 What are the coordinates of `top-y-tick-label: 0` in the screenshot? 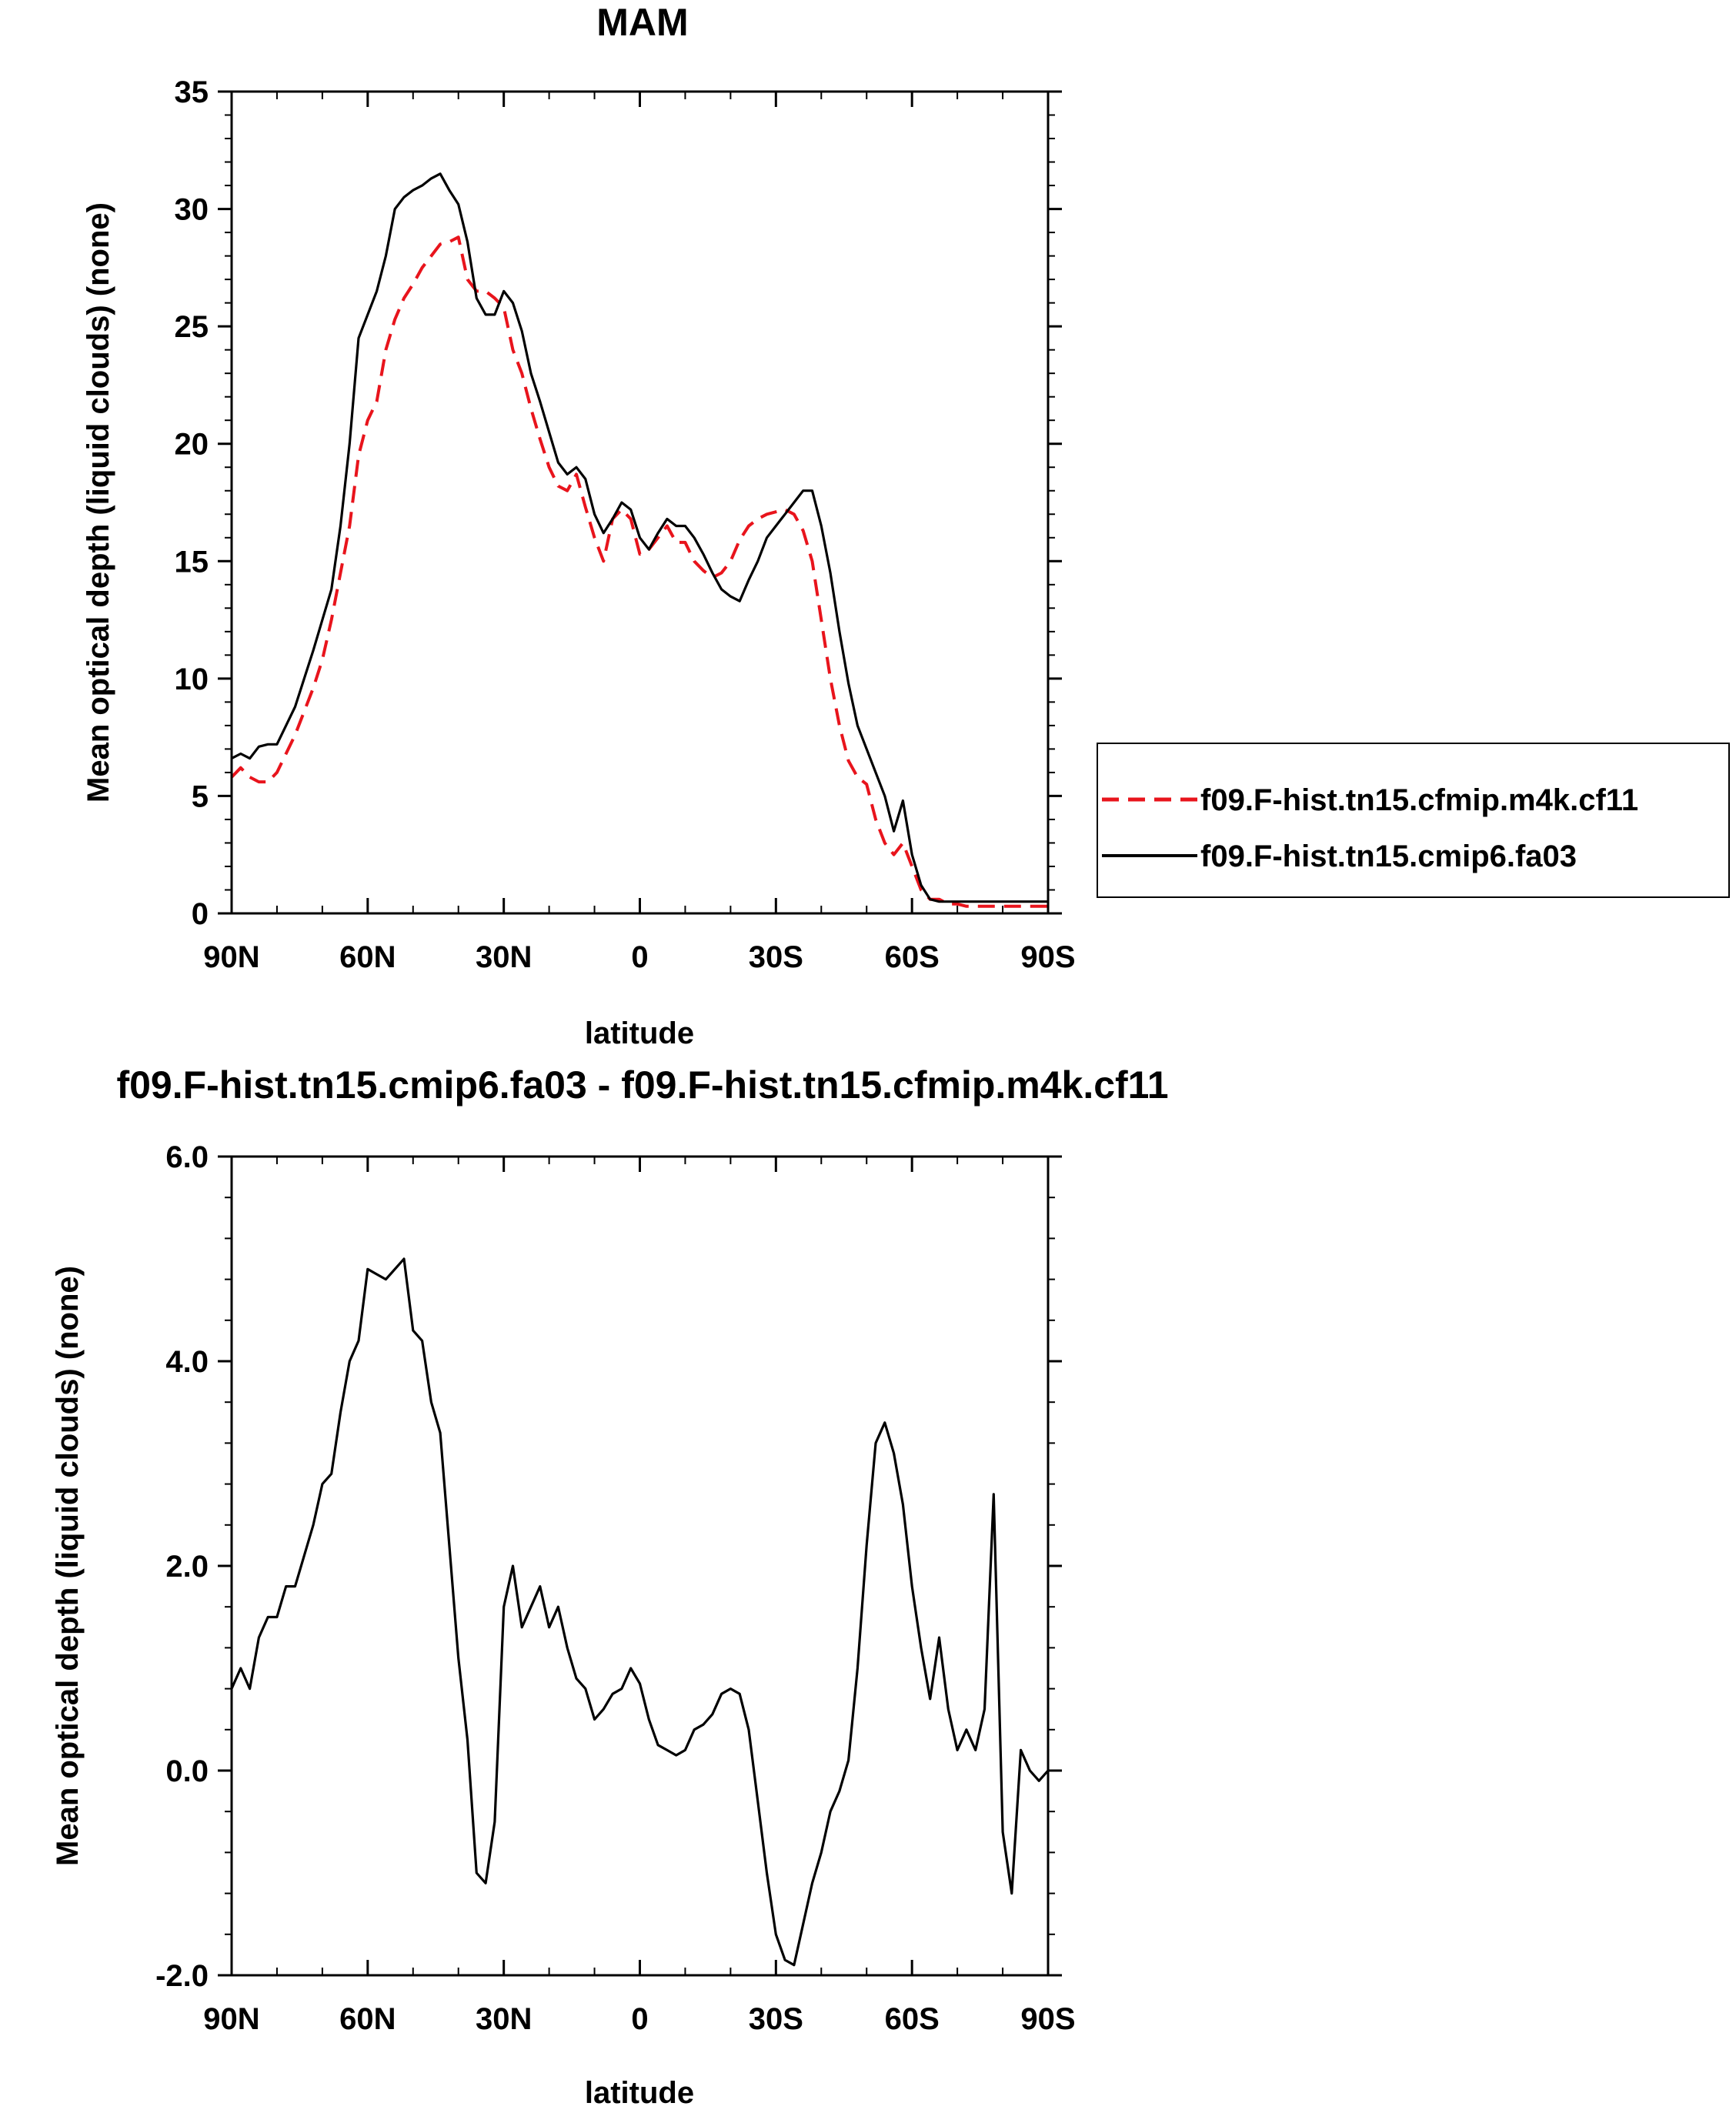 It's located at (200, 914).